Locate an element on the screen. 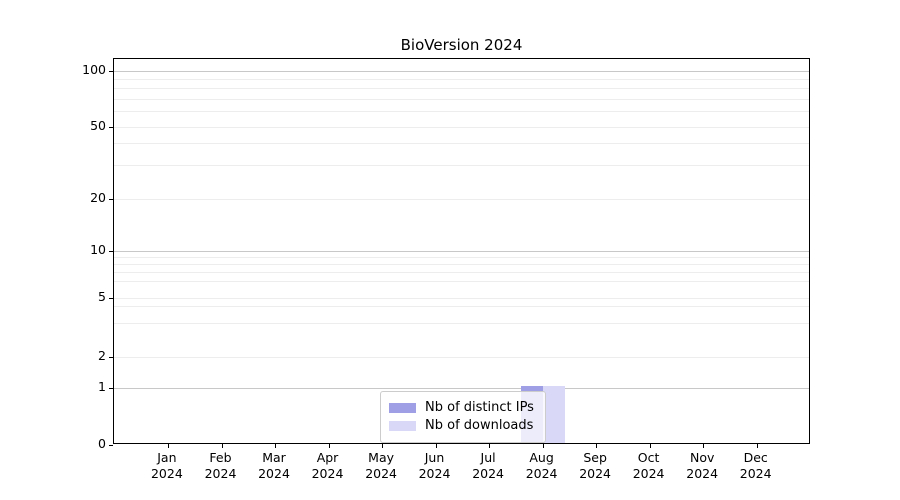  x-tick-label: Jun 2024 is located at coordinates (434, 465).